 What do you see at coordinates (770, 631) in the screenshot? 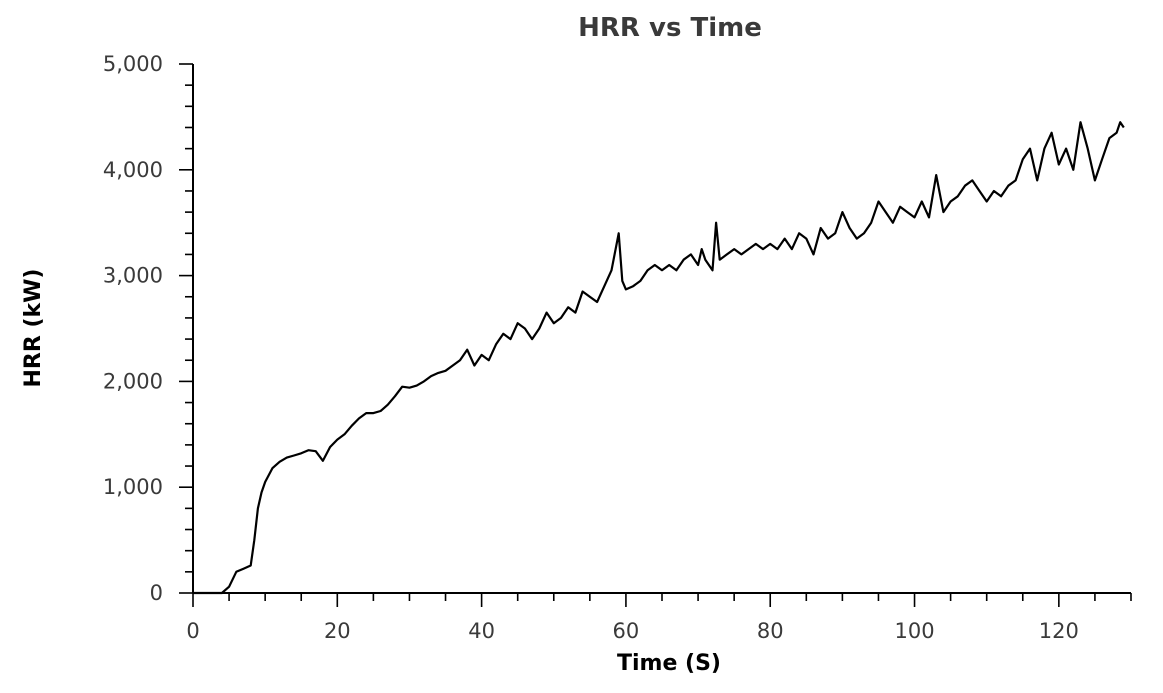
I see `x-tick-label: 80` at bounding box center [770, 631].